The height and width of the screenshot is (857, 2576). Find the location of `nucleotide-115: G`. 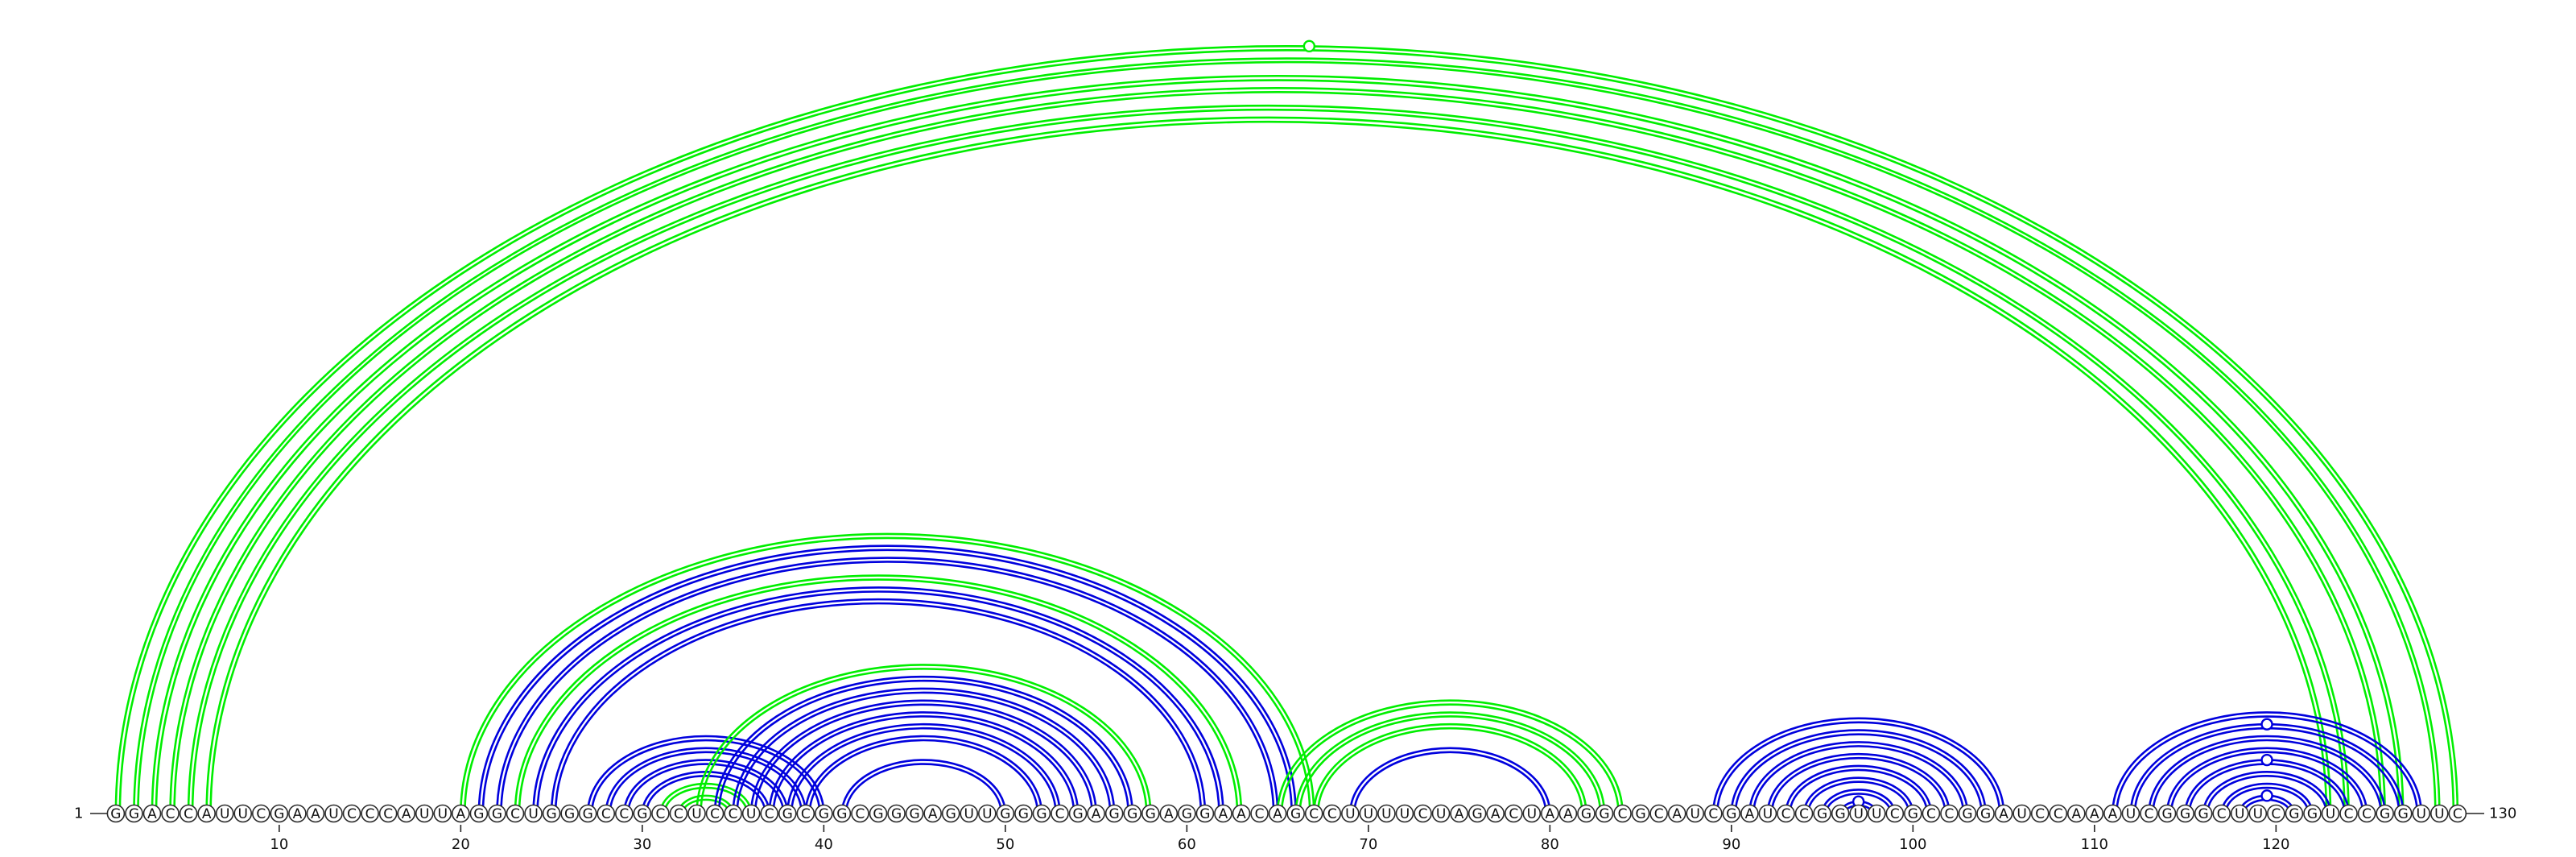

nucleotide-115: G is located at coordinates (2185, 813).